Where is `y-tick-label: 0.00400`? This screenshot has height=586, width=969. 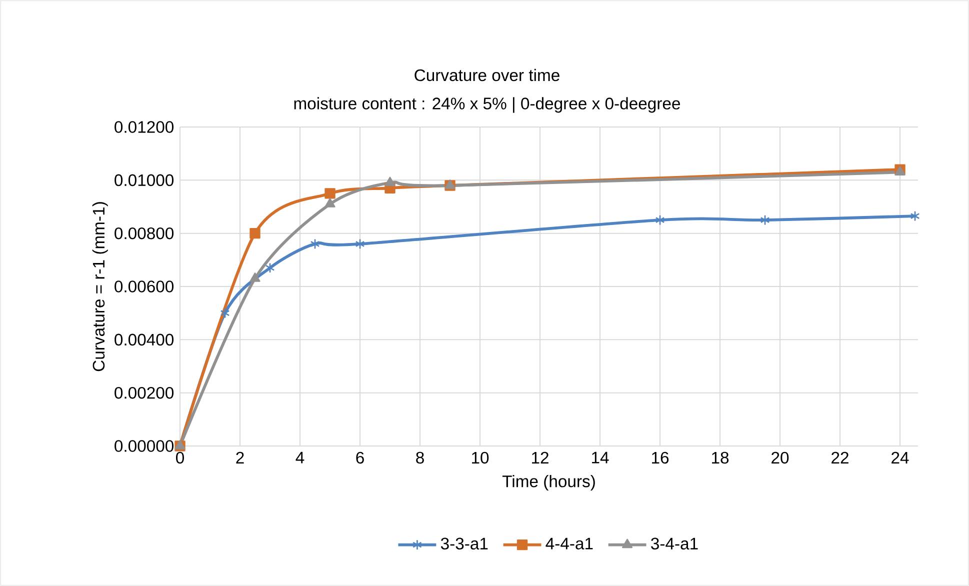
y-tick-label: 0.00400 is located at coordinates (144, 340).